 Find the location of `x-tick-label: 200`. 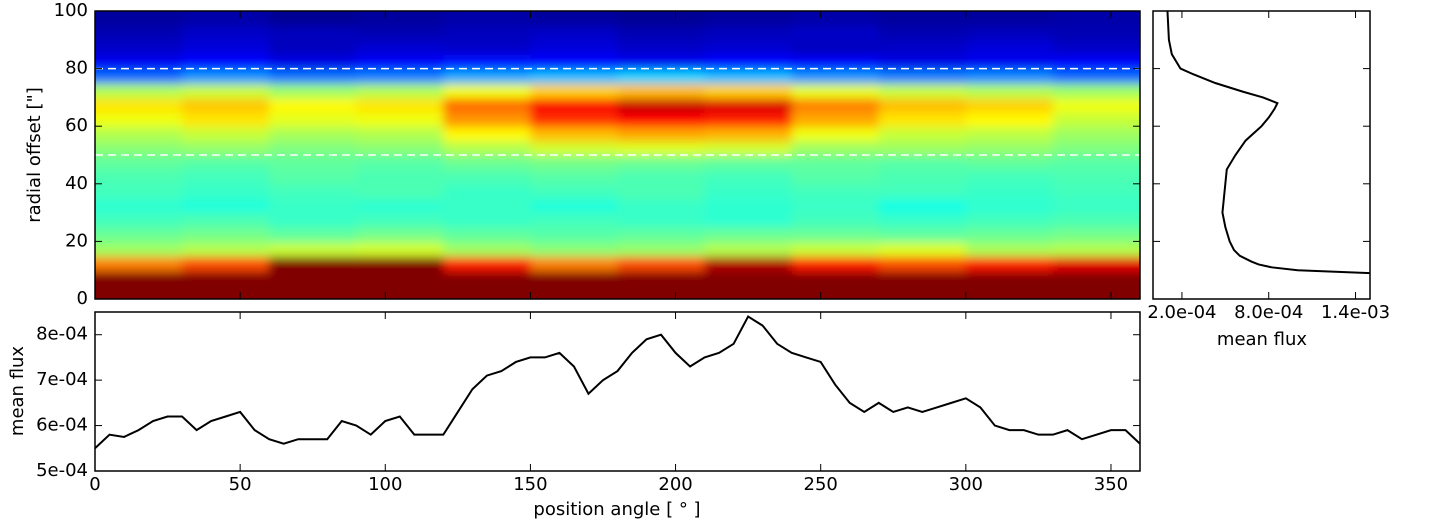

x-tick-label: 200 is located at coordinates (675, 484).